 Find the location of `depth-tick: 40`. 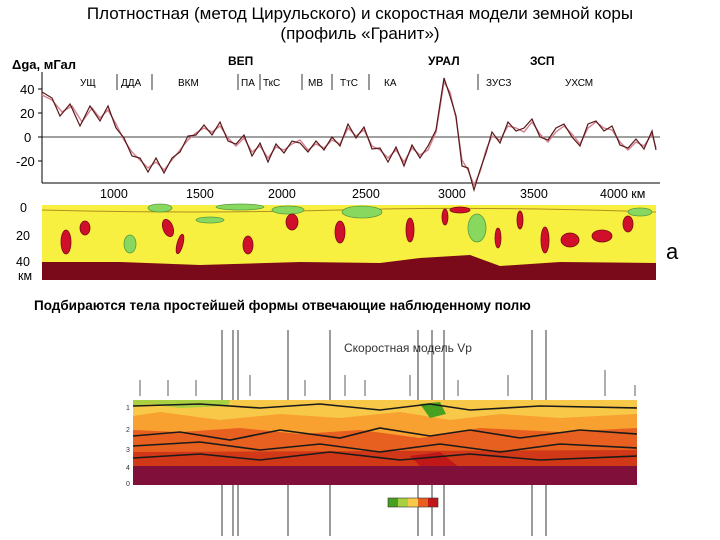

depth-tick: 40 is located at coordinates (23, 262).